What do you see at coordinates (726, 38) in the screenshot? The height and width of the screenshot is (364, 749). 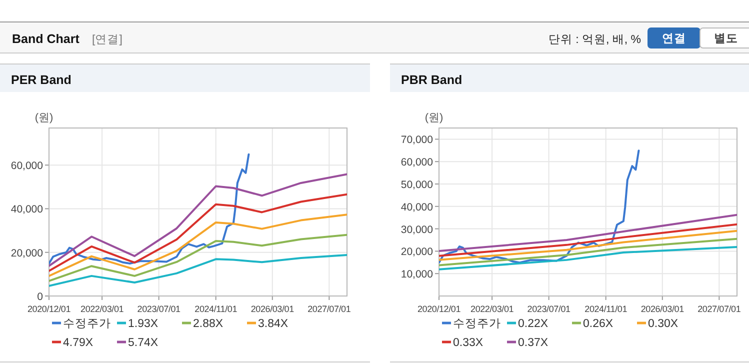 I see `text: 별도` at bounding box center [726, 38].